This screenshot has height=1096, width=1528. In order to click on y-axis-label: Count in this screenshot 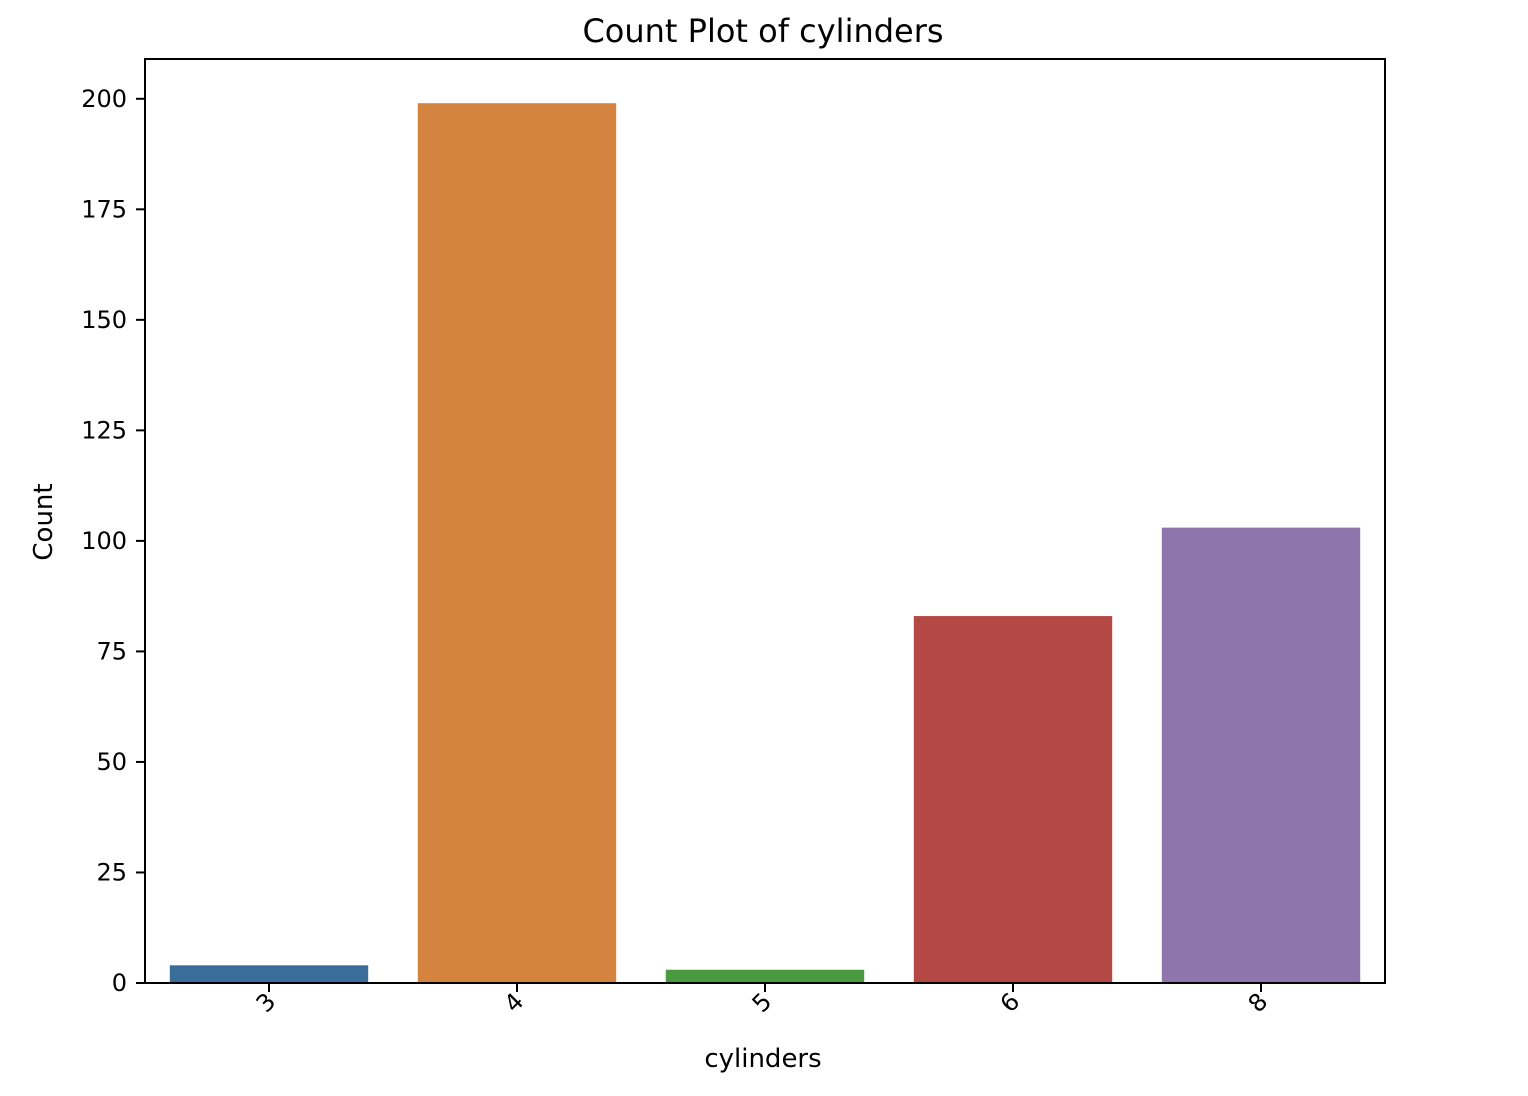, I will do `click(44, 521)`.